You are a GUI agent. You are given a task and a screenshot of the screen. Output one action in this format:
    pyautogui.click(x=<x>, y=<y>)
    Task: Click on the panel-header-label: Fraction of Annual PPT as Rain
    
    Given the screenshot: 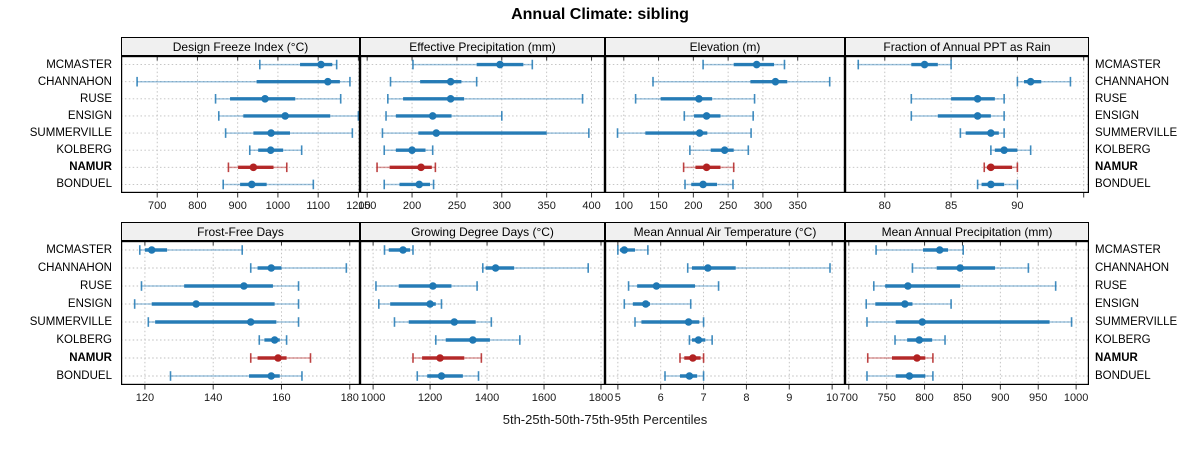 What is the action you would take?
    pyautogui.click(x=967, y=46)
    